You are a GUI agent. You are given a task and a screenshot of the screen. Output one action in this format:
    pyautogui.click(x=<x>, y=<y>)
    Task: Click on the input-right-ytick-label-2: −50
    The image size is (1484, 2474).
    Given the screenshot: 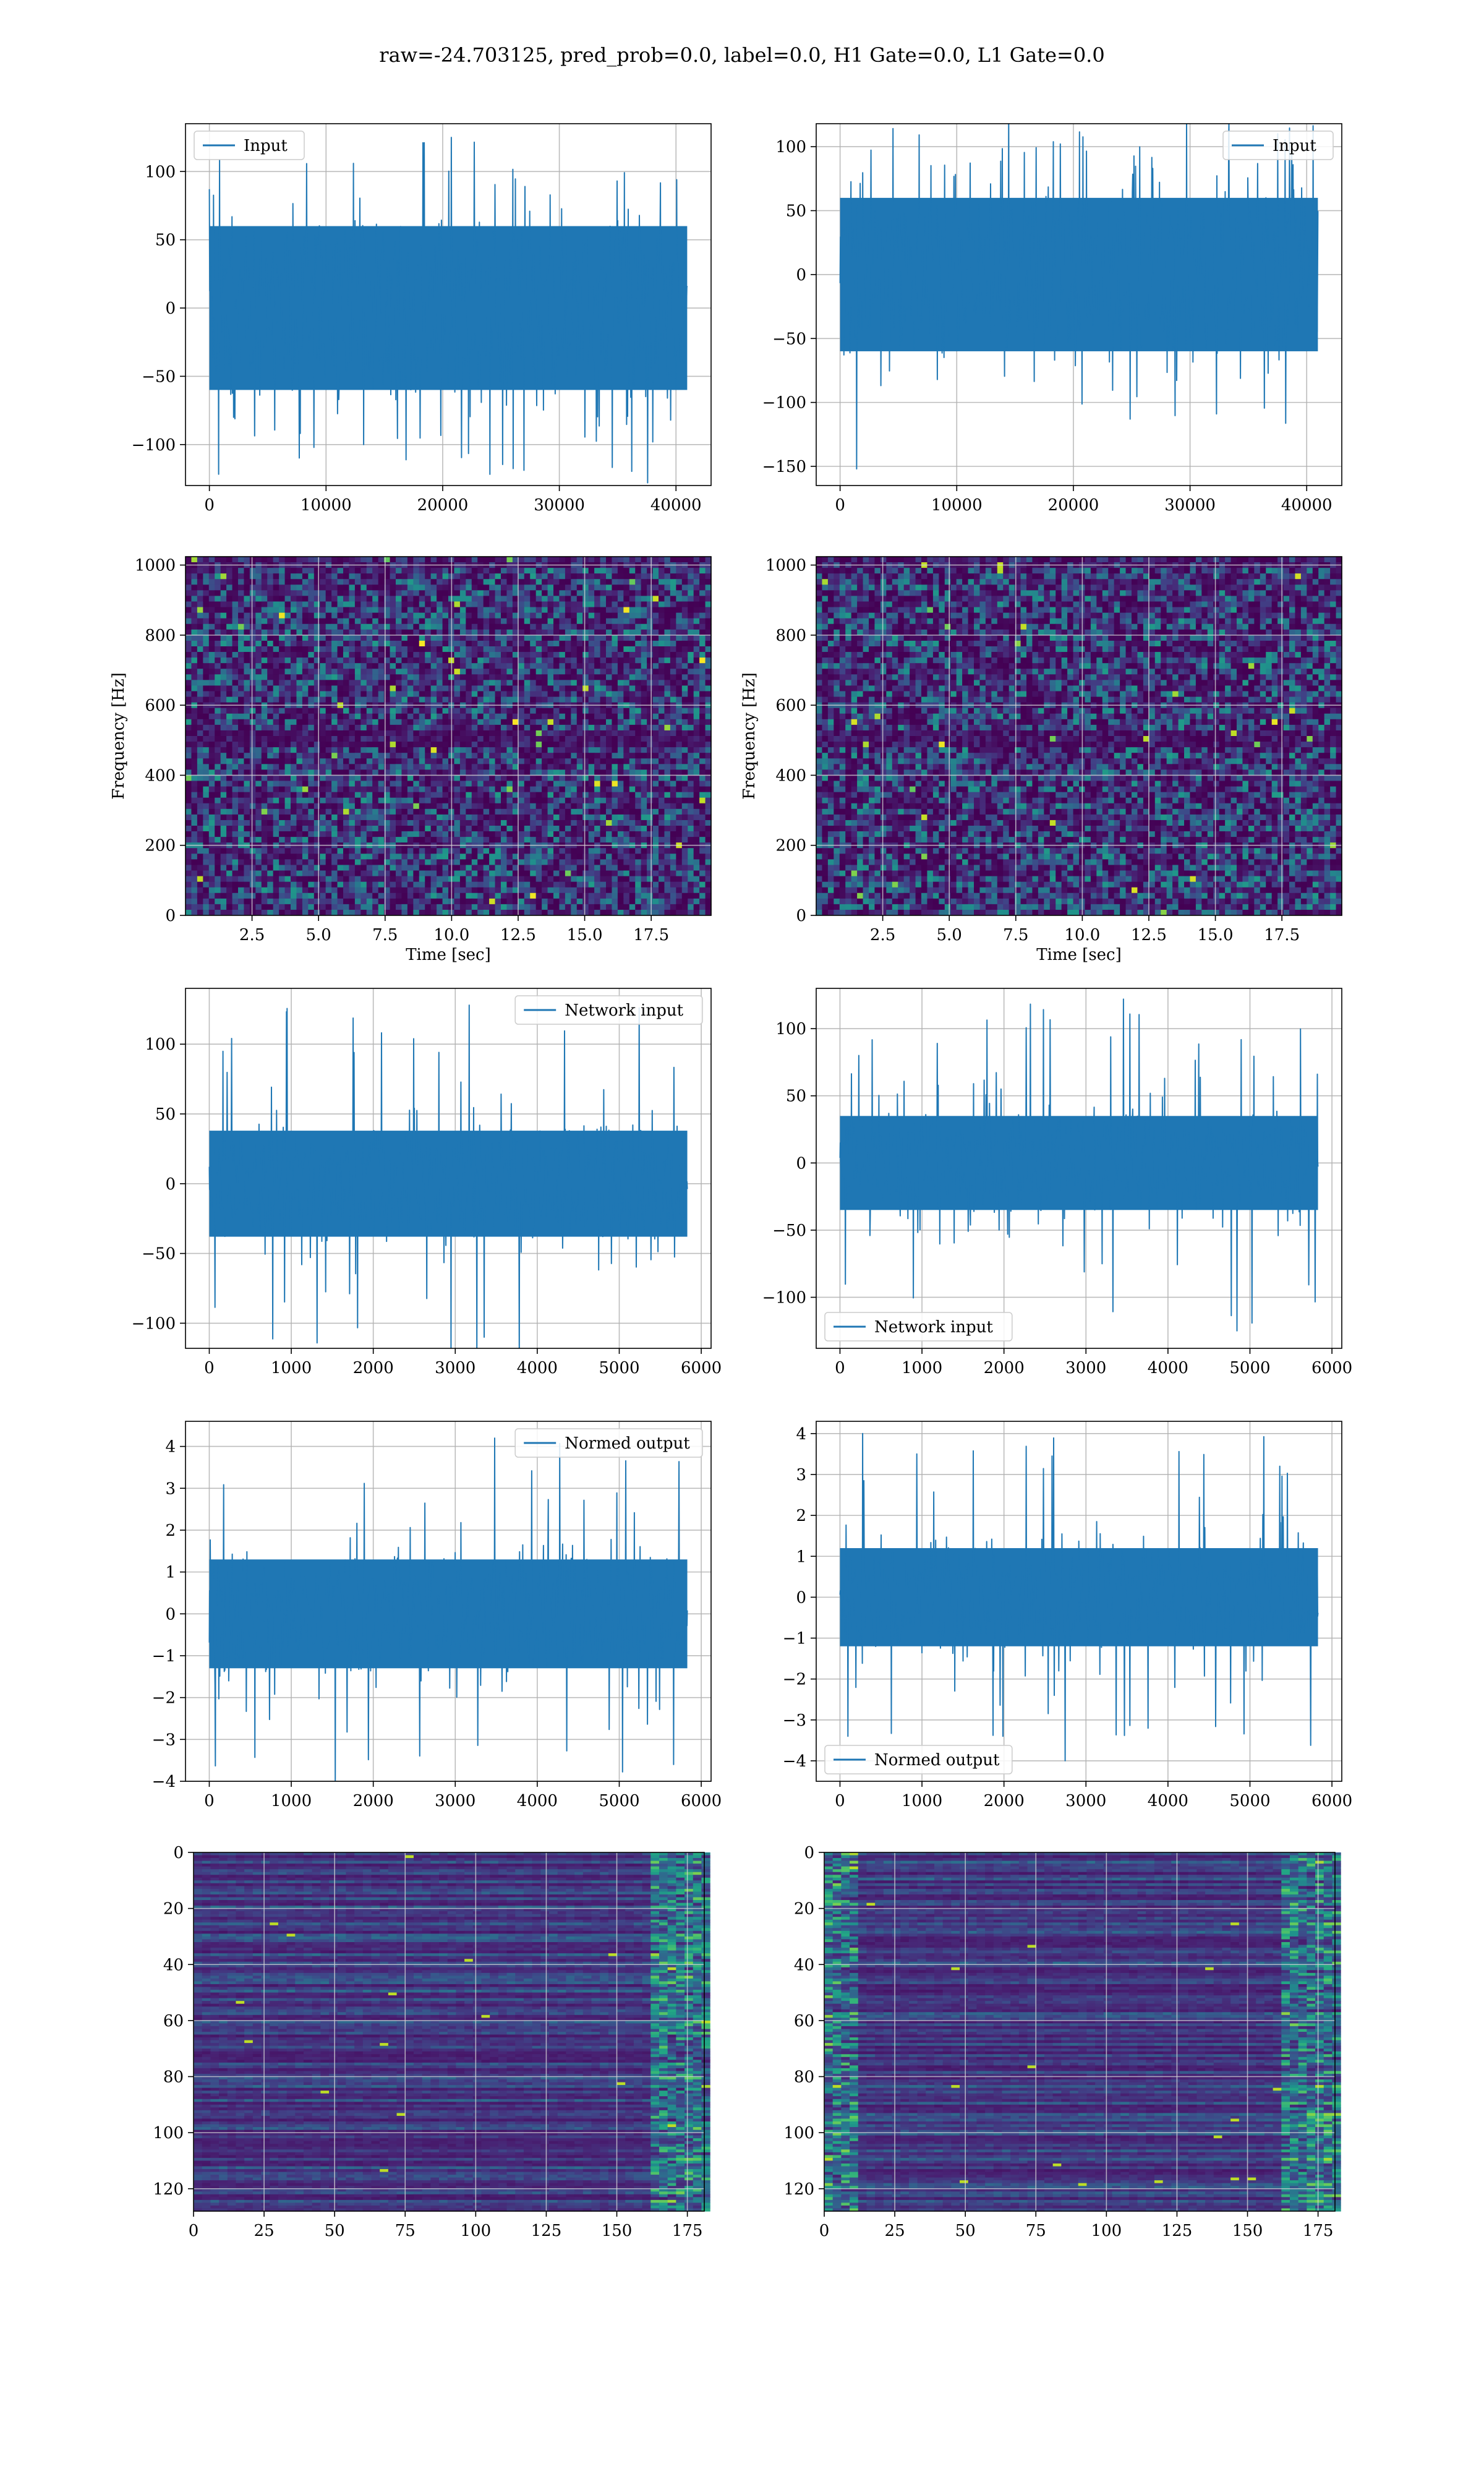 What is the action you would take?
    pyautogui.click(x=789, y=339)
    